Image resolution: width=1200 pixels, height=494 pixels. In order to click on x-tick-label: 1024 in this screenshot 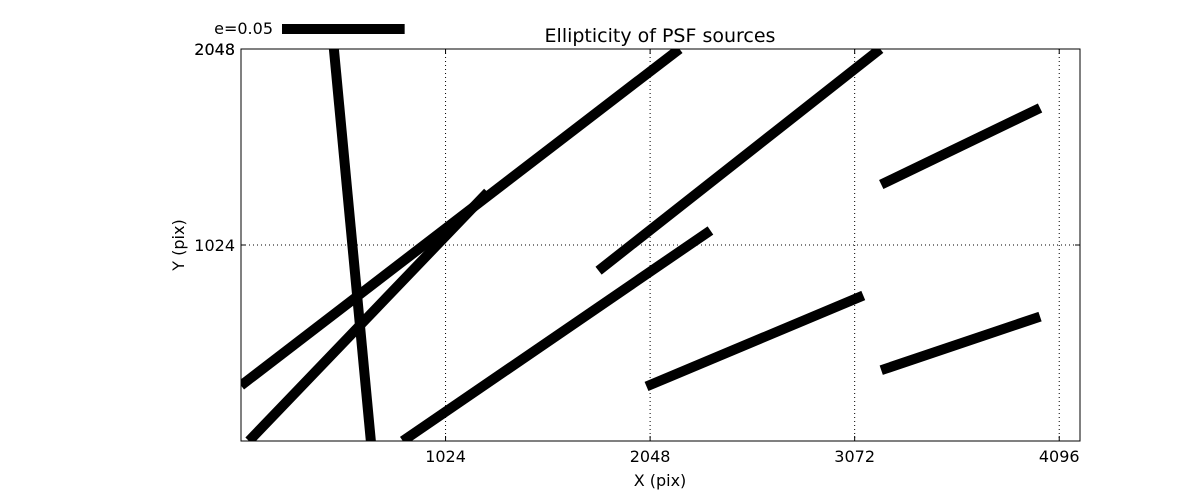, I will do `click(445, 456)`.